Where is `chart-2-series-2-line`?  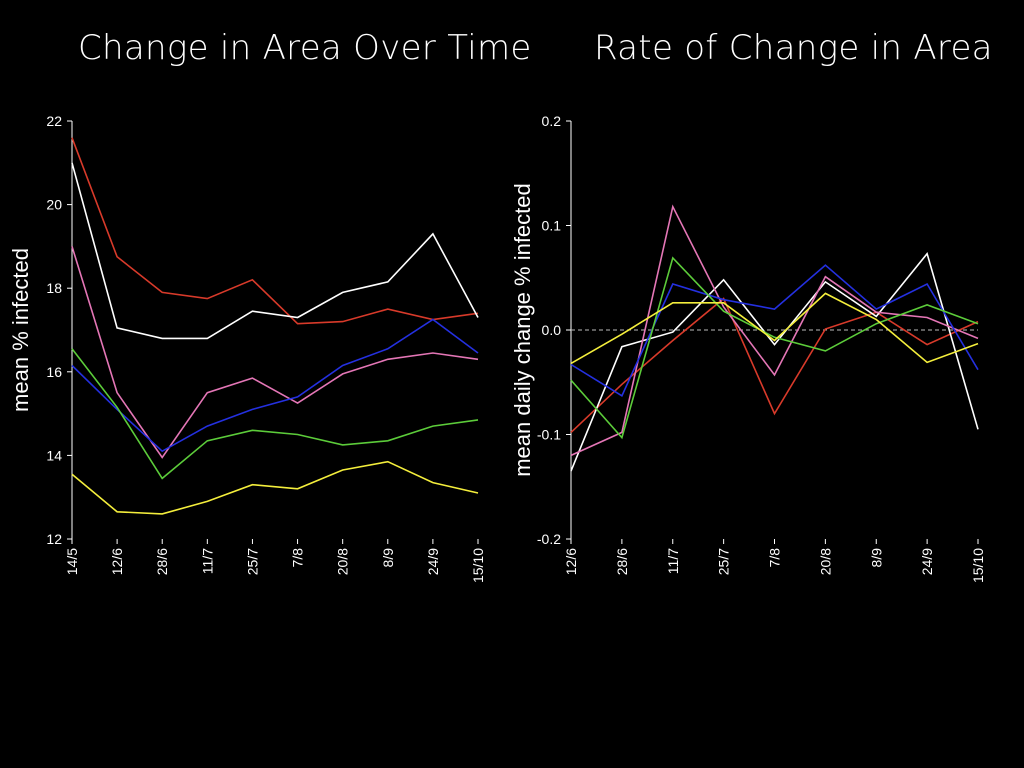
chart-2-series-2-line is located at coordinates (774, 362).